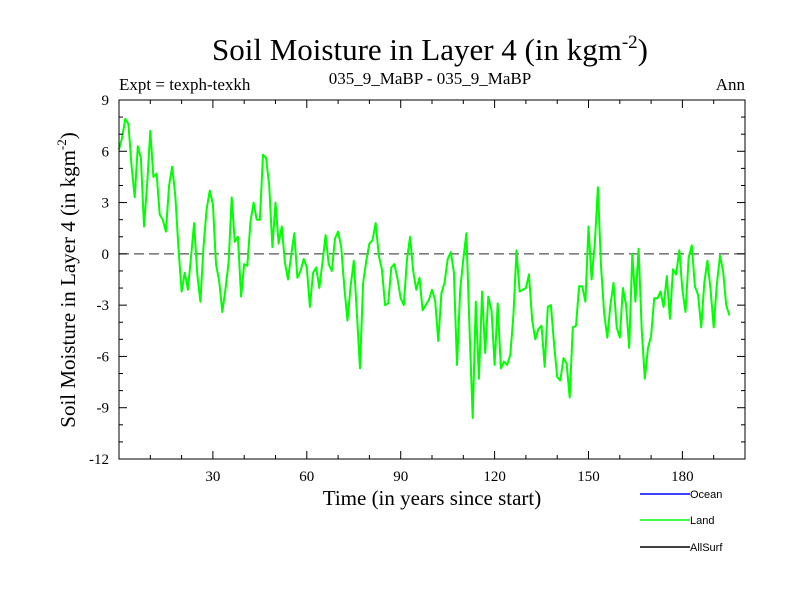 The height and width of the screenshot is (600, 800). I want to click on y-tick-label: 3, so click(106, 204).